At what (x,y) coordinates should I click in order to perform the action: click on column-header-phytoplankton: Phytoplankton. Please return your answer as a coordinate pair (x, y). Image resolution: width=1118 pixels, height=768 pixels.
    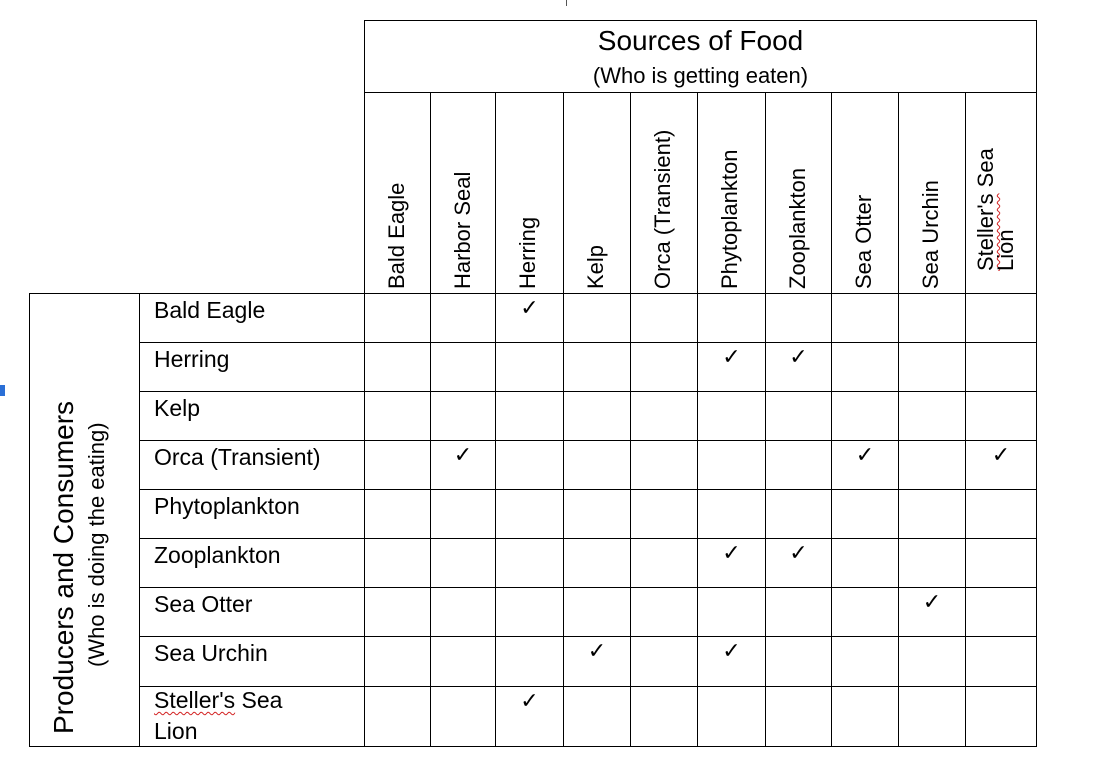
    Looking at the image, I should click on (731, 192).